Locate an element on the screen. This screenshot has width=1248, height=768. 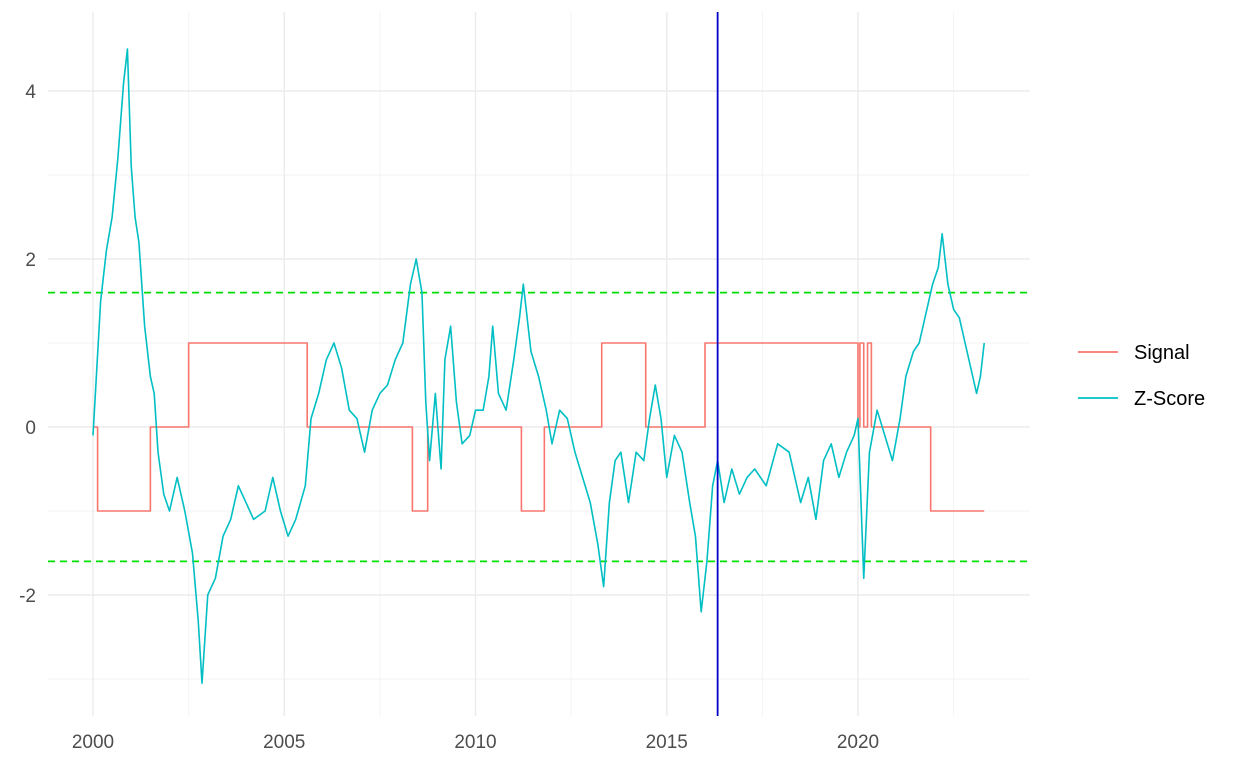
x-tick-label: 2005 is located at coordinates (284, 742).